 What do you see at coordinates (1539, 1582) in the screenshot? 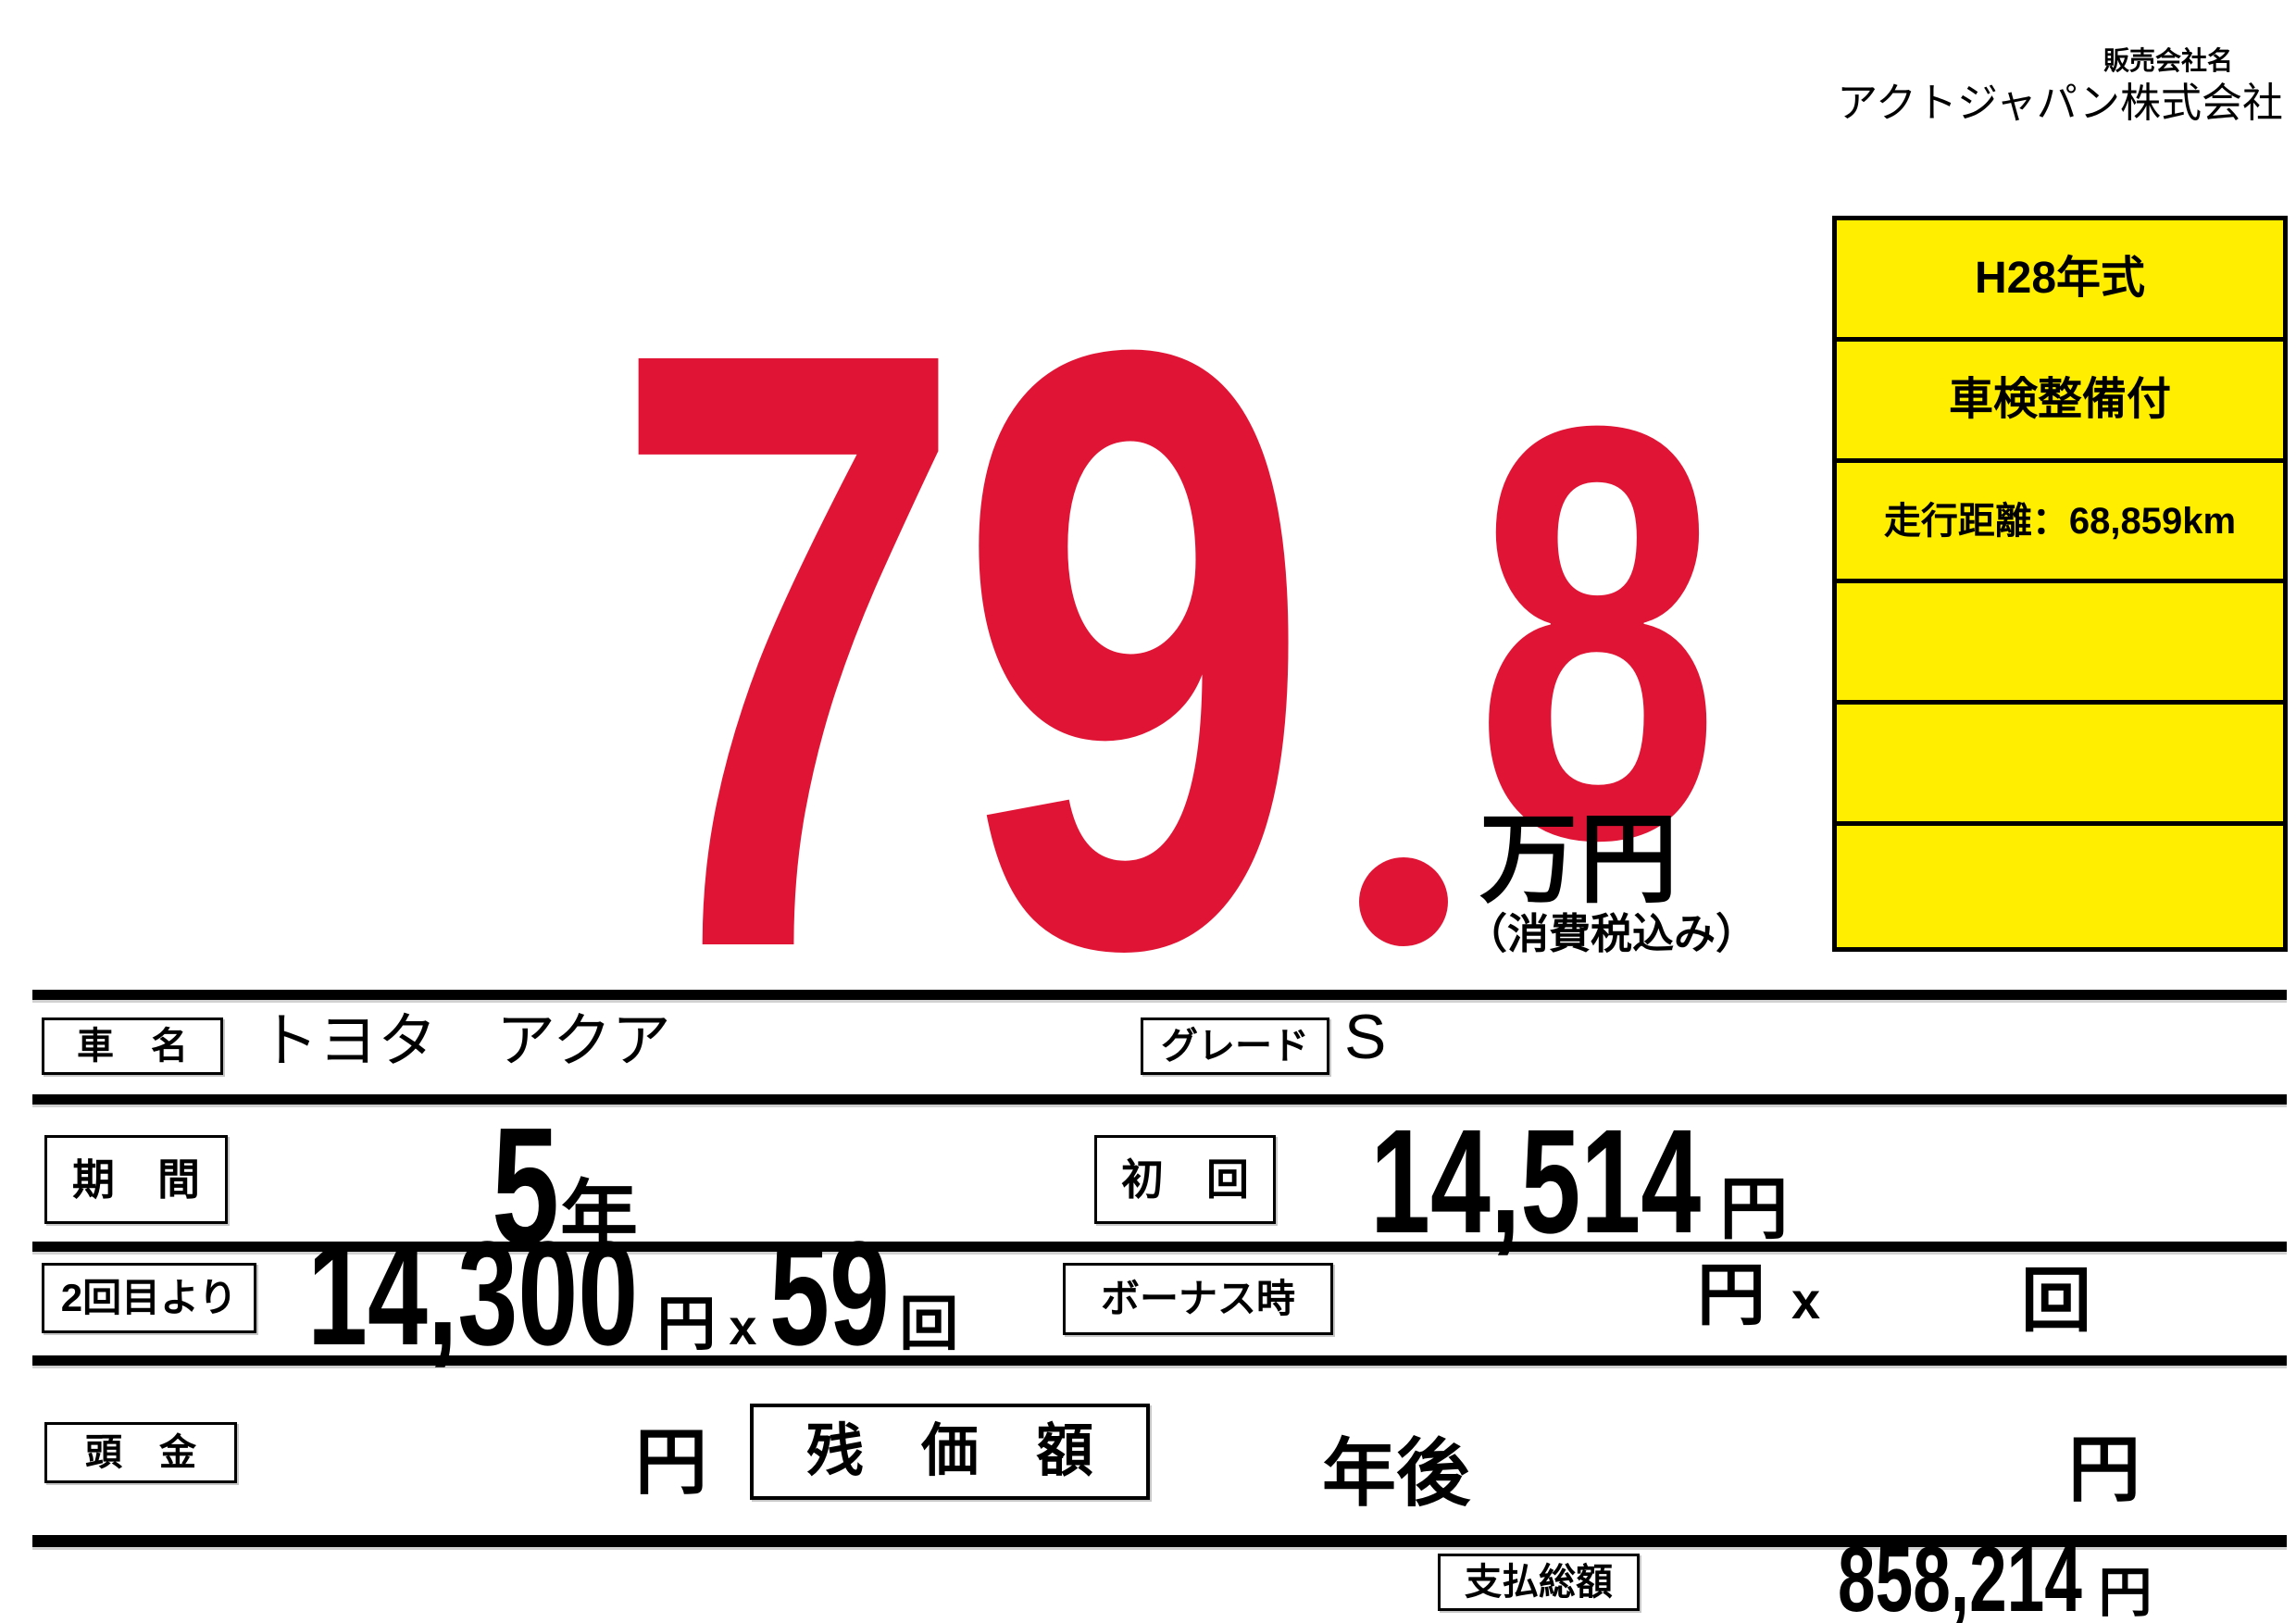
I see `total-payment-label-box: 支払総額` at bounding box center [1539, 1582].